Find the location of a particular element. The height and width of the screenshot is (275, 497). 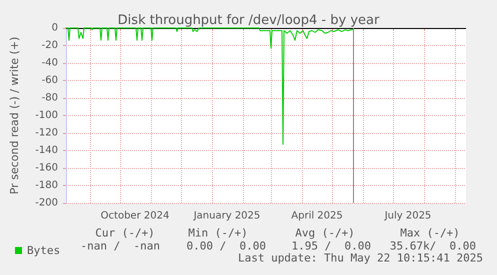

x-tick-label: October 2024 is located at coordinates (135, 216).